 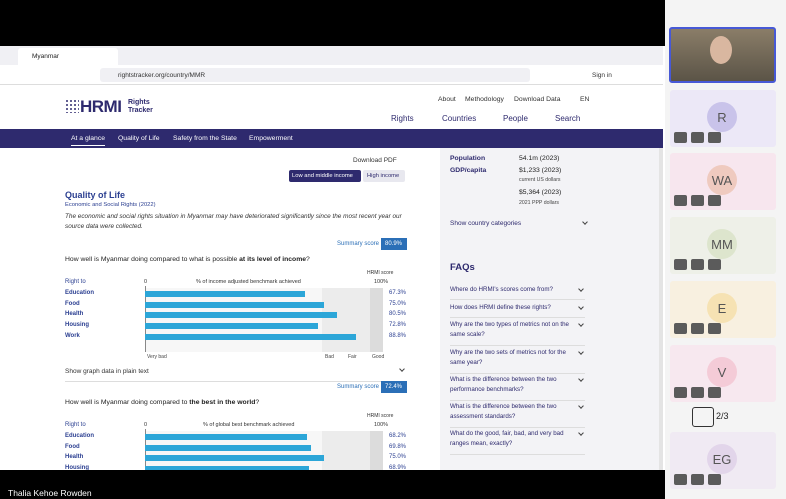 What do you see at coordinates (332, 23) in the screenshot?
I see `video-top` at bounding box center [332, 23].